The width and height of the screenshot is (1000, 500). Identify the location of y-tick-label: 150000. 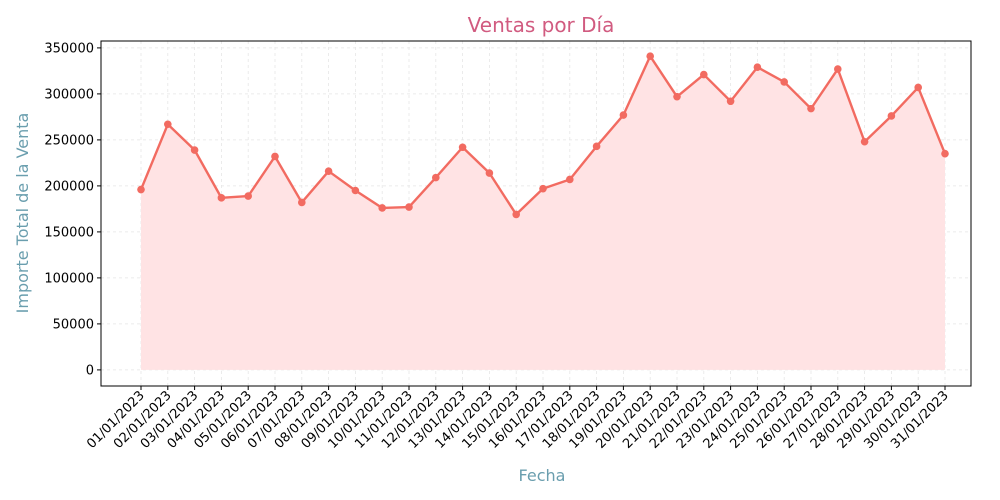
(69, 232).